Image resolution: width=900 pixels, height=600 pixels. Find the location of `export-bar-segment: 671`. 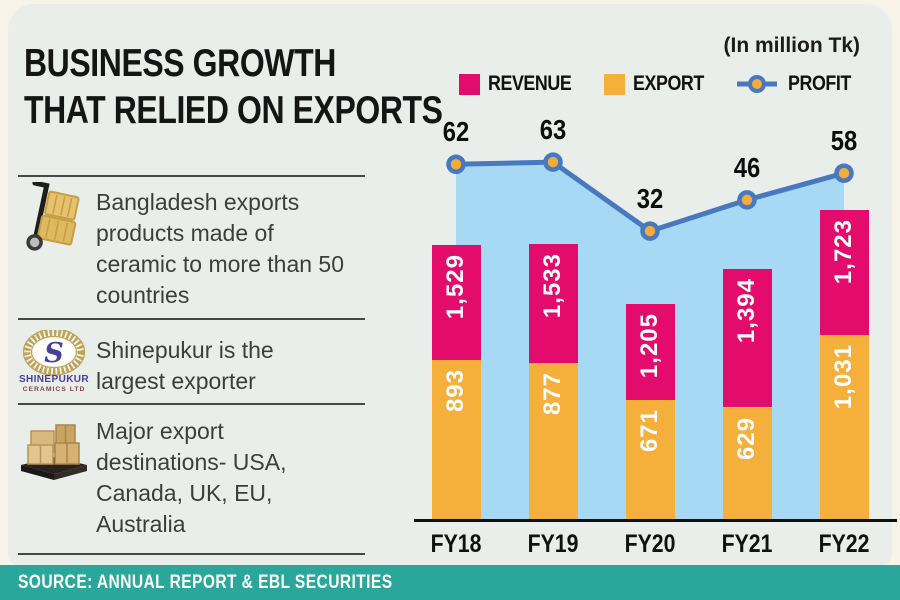

export-bar-segment: 671 is located at coordinates (650, 460).